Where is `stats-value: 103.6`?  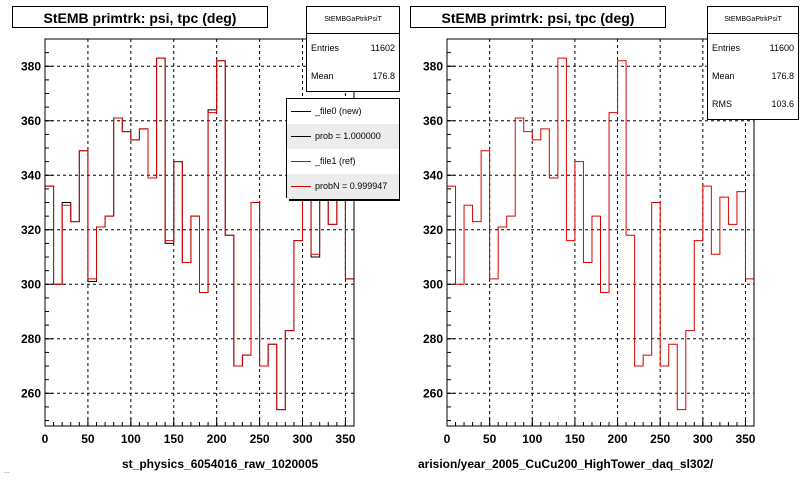 stats-value: 103.6 is located at coordinates (782, 104).